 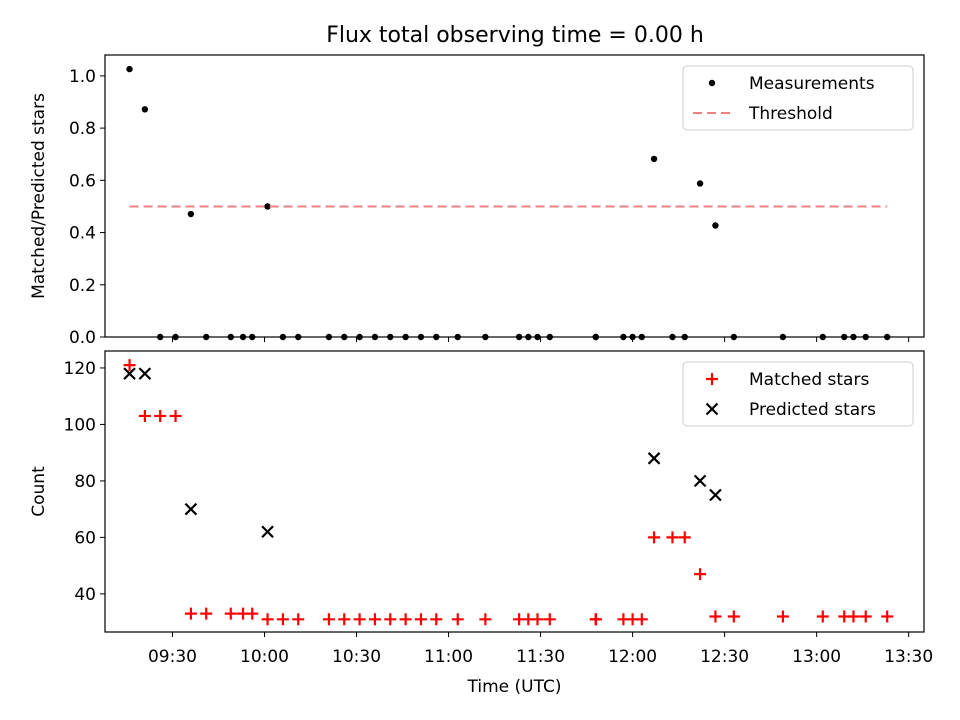 I want to click on y-tick-label: 60, so click(x=85, y=538).